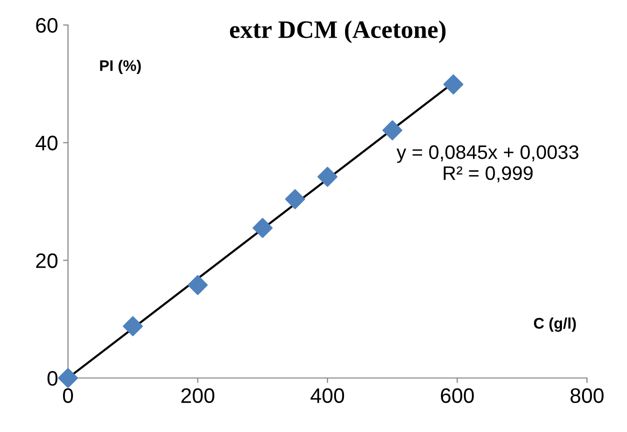 The image size is (627, 432). Describe the element at coordinates (487, 163) in the screenshot. I see `annotation: y = 0,0845x + 0,0033 R² = 0,999` at that location.